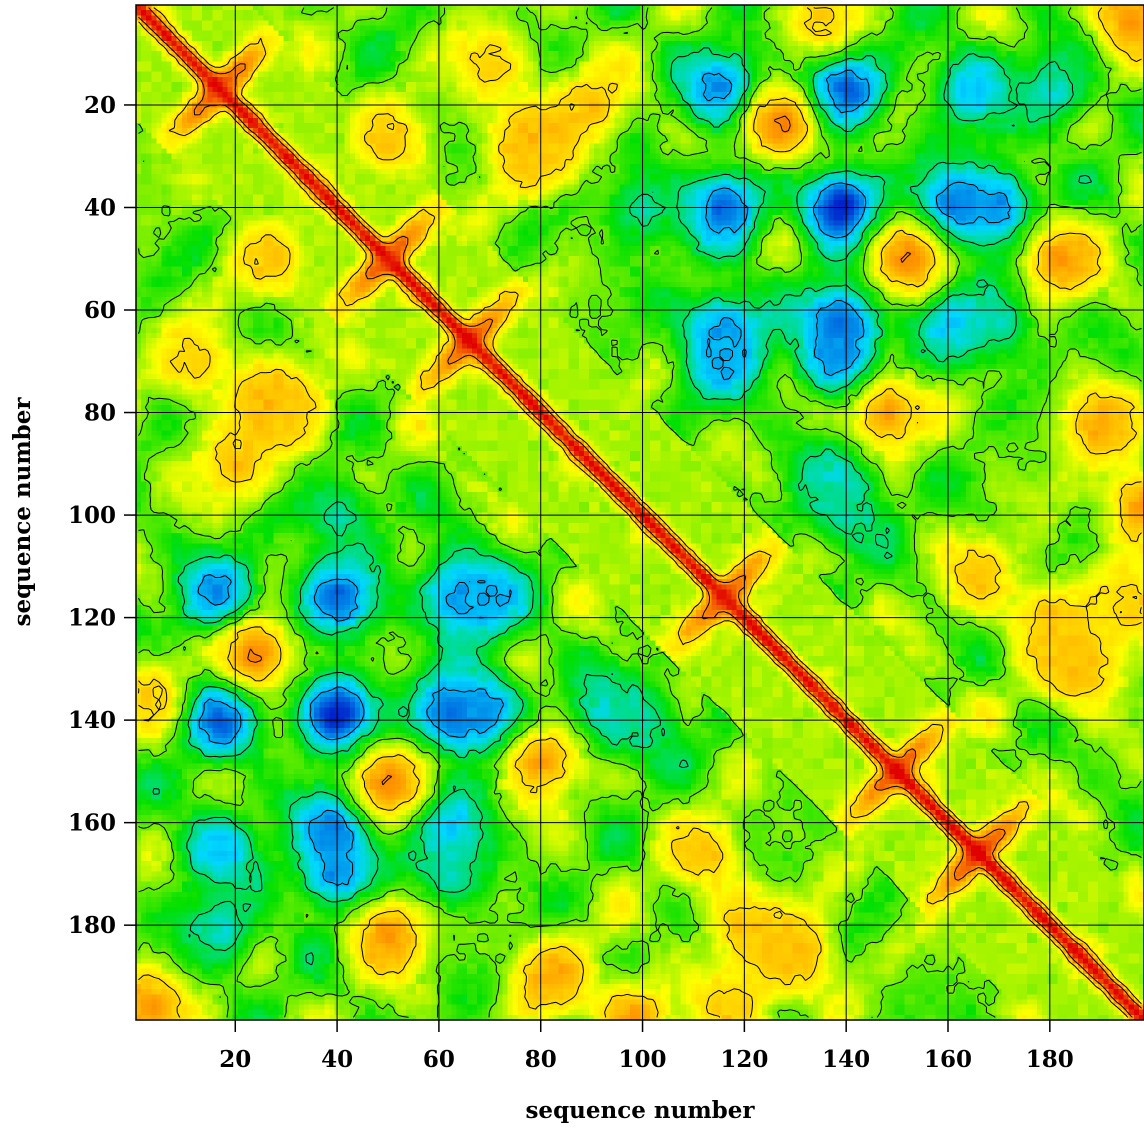 The image size is (1144, 1132). What do you see at coordinates (948, 1059) in the screenshot?
I see `x-tick-label: 160` at bounding box center [948, 1059].